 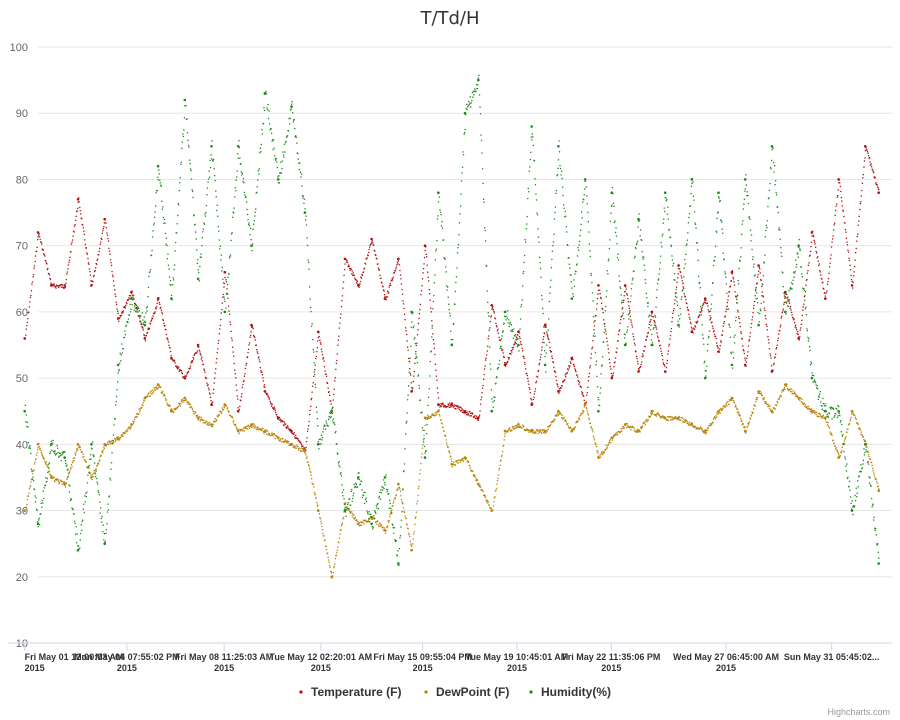 What do you see at coordinates (224, 657) in the screenshot?
I see `x-tick-label: Fri May 08 11:25:03 AM` at bounding box center [224, 657].